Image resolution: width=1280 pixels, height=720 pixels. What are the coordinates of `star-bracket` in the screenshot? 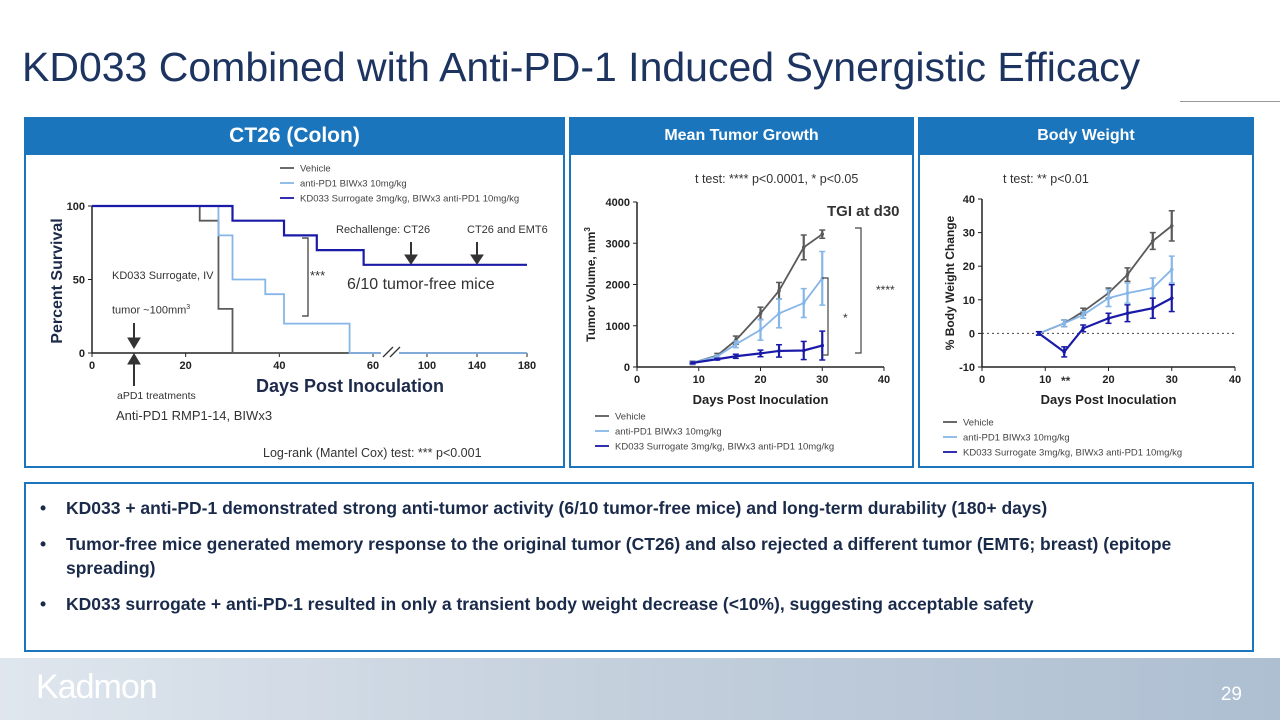 It's located at (825, 316).